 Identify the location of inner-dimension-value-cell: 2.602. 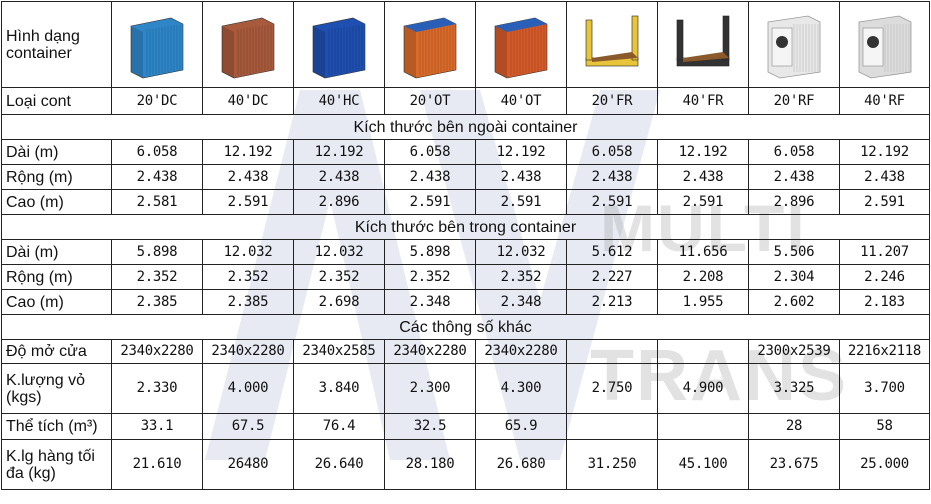
(794, 302).